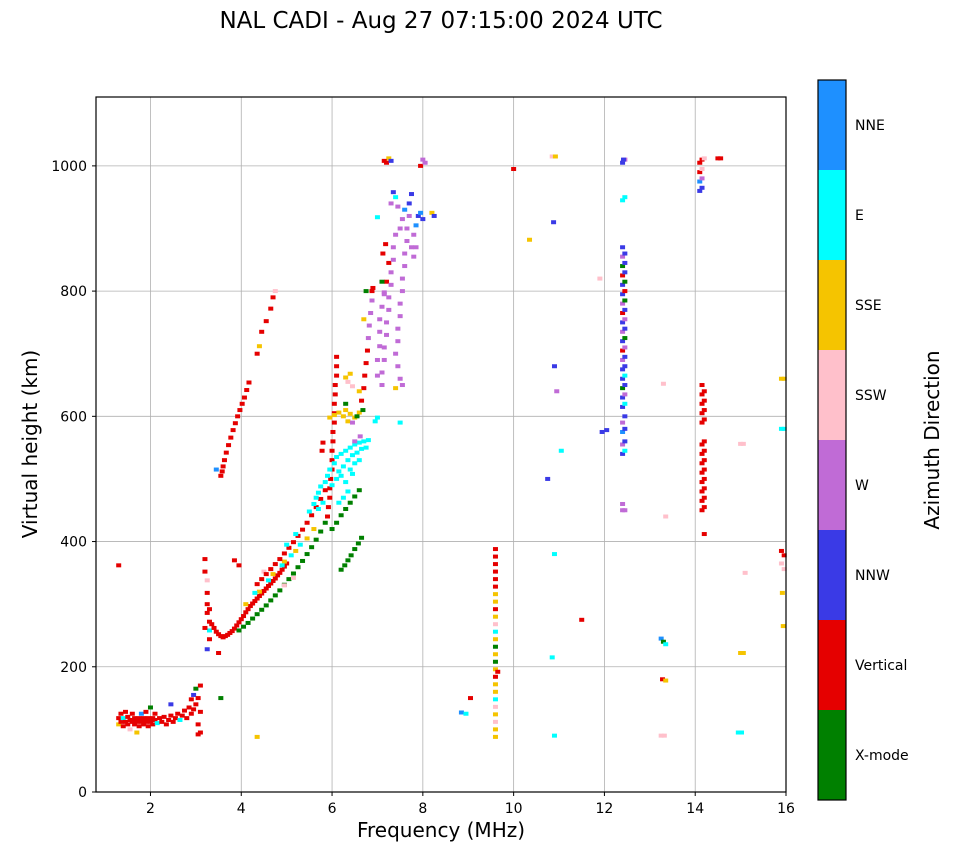 The width and height of the screenshot is (958, 857). Describe the element at coordinates (422, 809) in the screenshot. I see `x-tick-label: 8` at that location.